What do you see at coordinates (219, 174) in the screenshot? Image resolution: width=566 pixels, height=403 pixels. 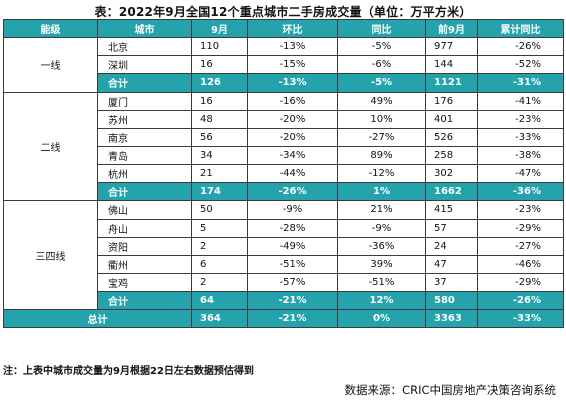 I see `sep-value: 21` at bounding box center [219, 174].